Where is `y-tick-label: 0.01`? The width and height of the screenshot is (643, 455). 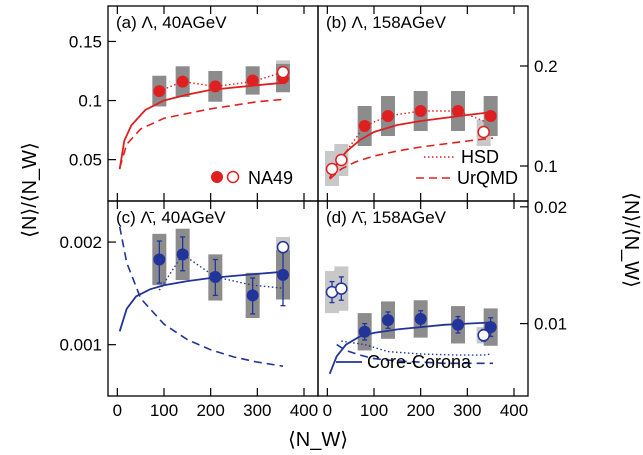
y-tick-label: 0.01 is located at coordinates (550, 324).